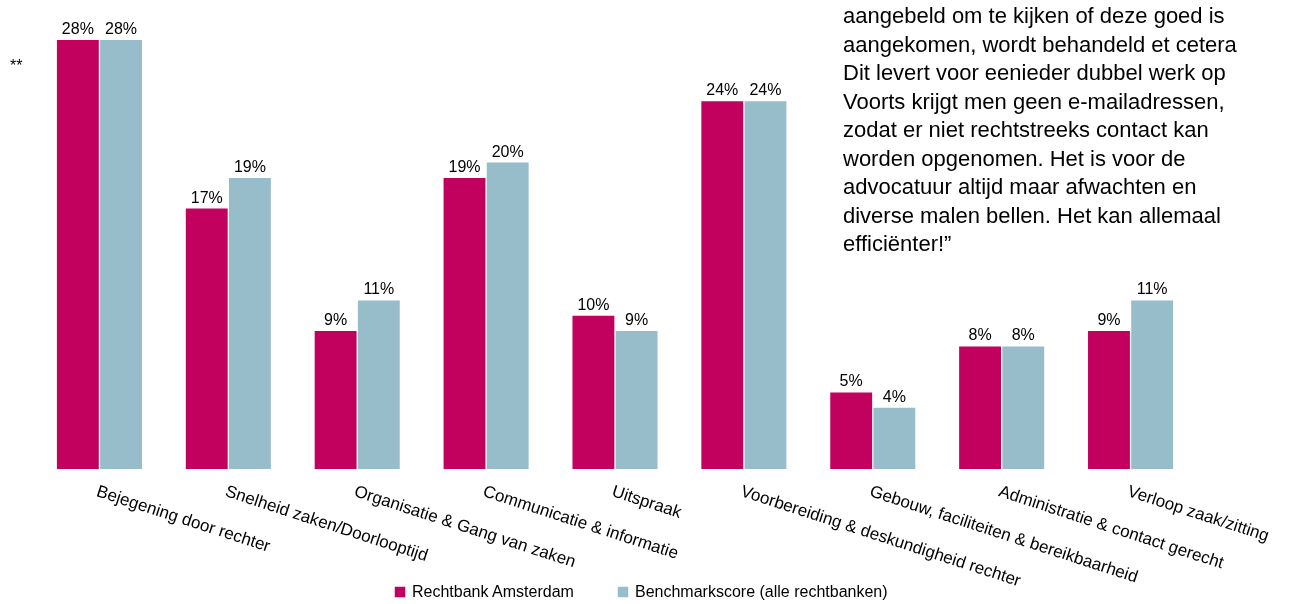 This screenshot has width=1305, height=604. Describe the element at coordinates (851, 381) in the screenshot. I see `data-label: 5%` at that location.